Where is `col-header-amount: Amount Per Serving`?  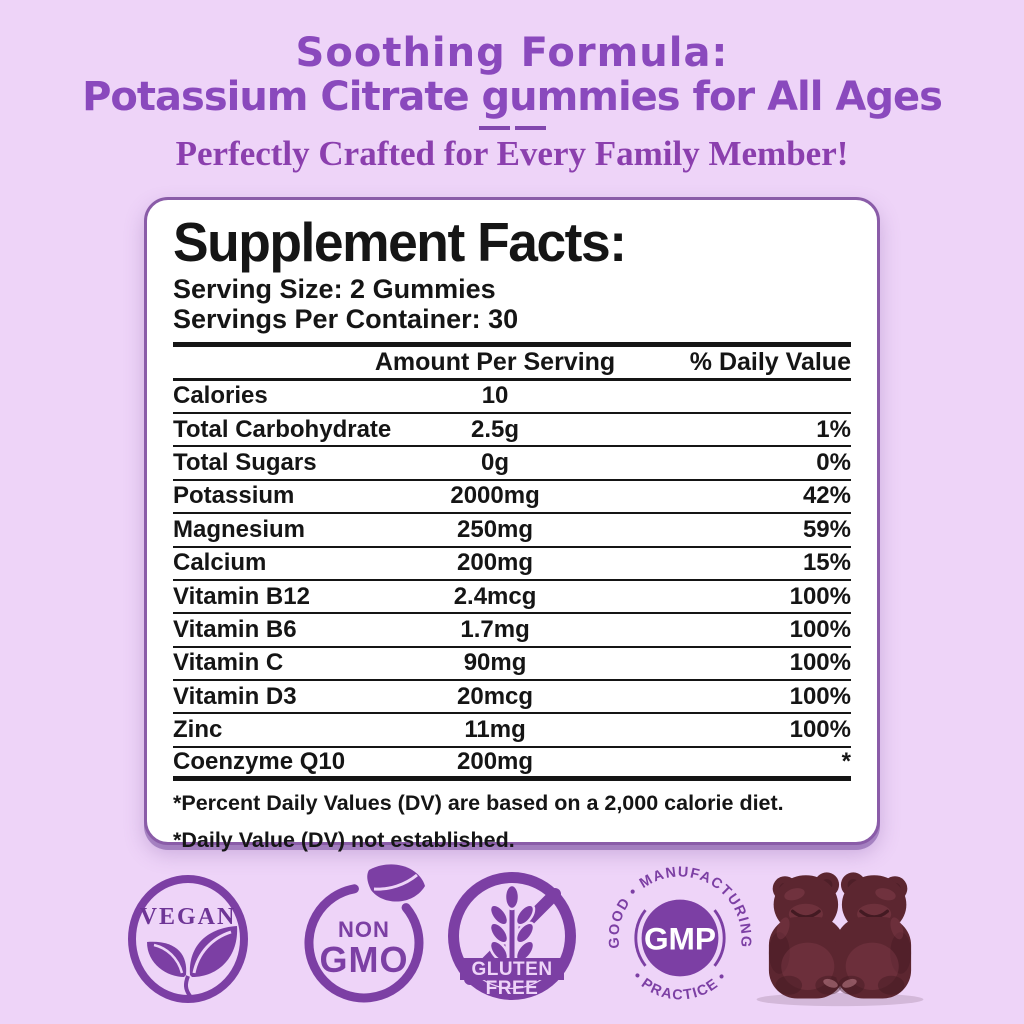
col-header-amount: Amount Per Serving is located at coordinates (495, 361).